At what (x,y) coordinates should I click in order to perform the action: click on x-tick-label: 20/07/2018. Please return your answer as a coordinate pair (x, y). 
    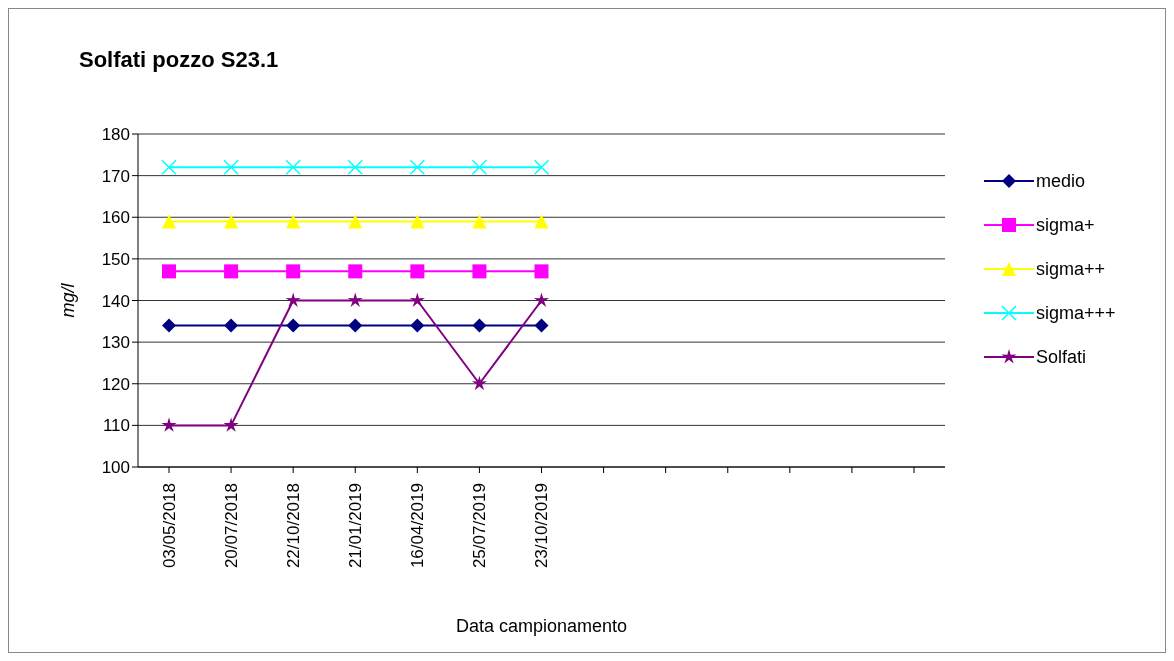
    Looking at the image, I should click on (231, 526).